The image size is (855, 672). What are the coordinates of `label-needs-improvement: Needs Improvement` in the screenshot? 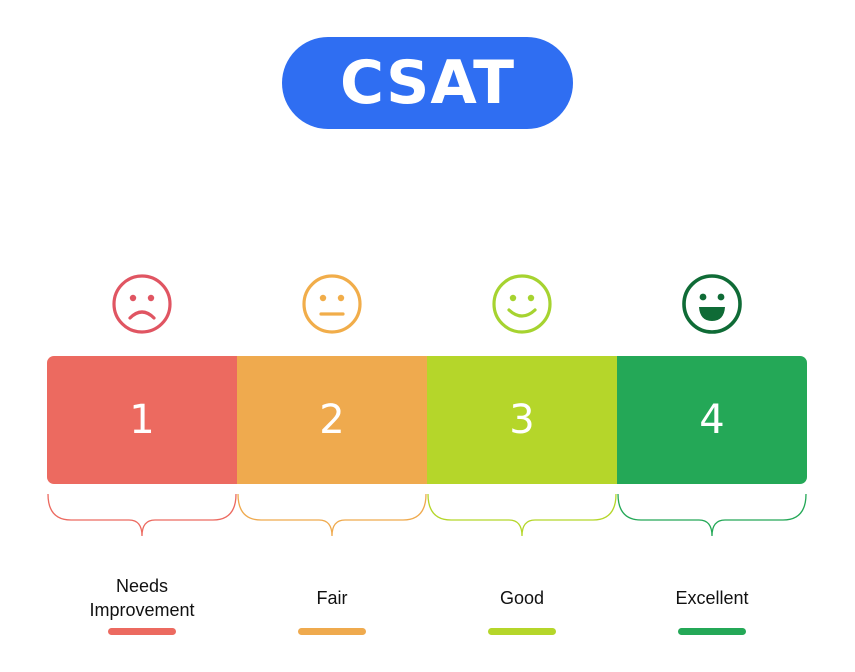 It's located at (142, 598).